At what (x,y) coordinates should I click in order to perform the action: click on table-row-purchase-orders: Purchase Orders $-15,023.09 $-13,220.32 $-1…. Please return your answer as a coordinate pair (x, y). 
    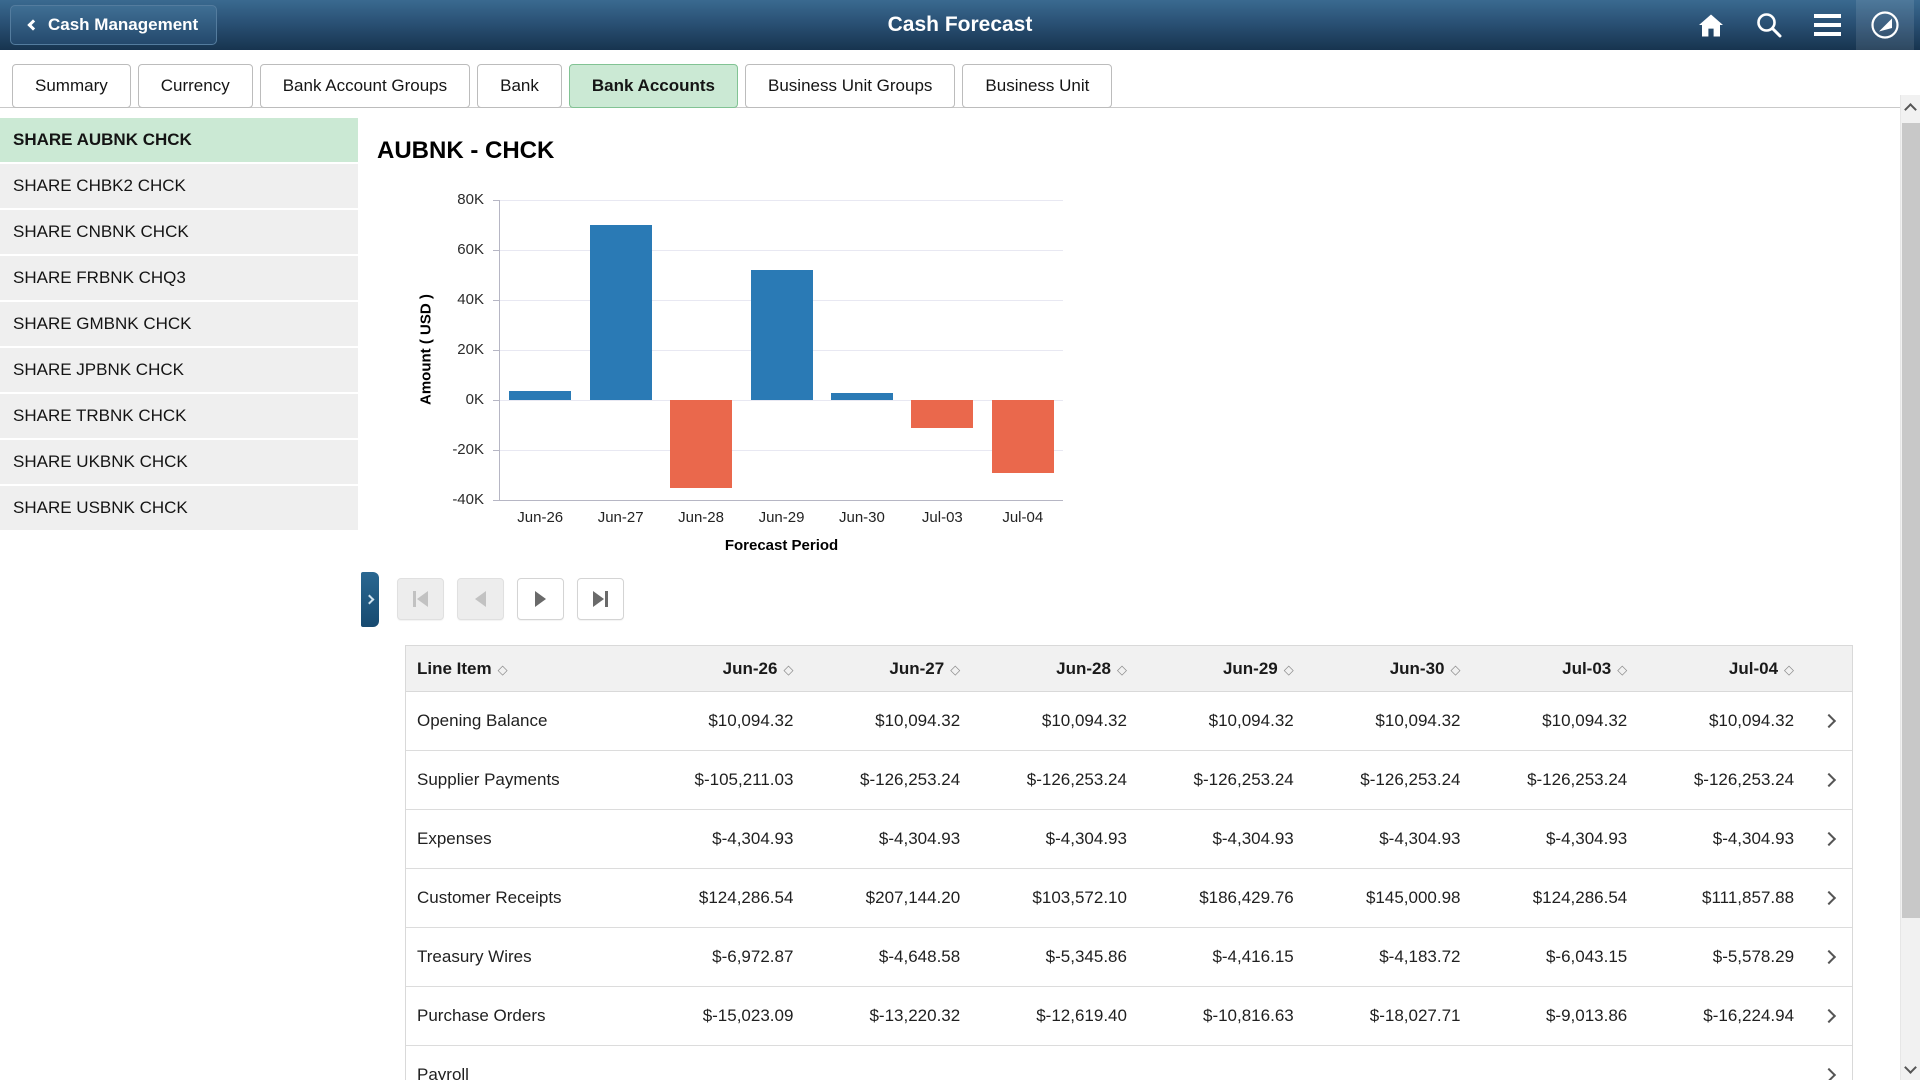
    Looking at the image, I should click on (1129, 1016).